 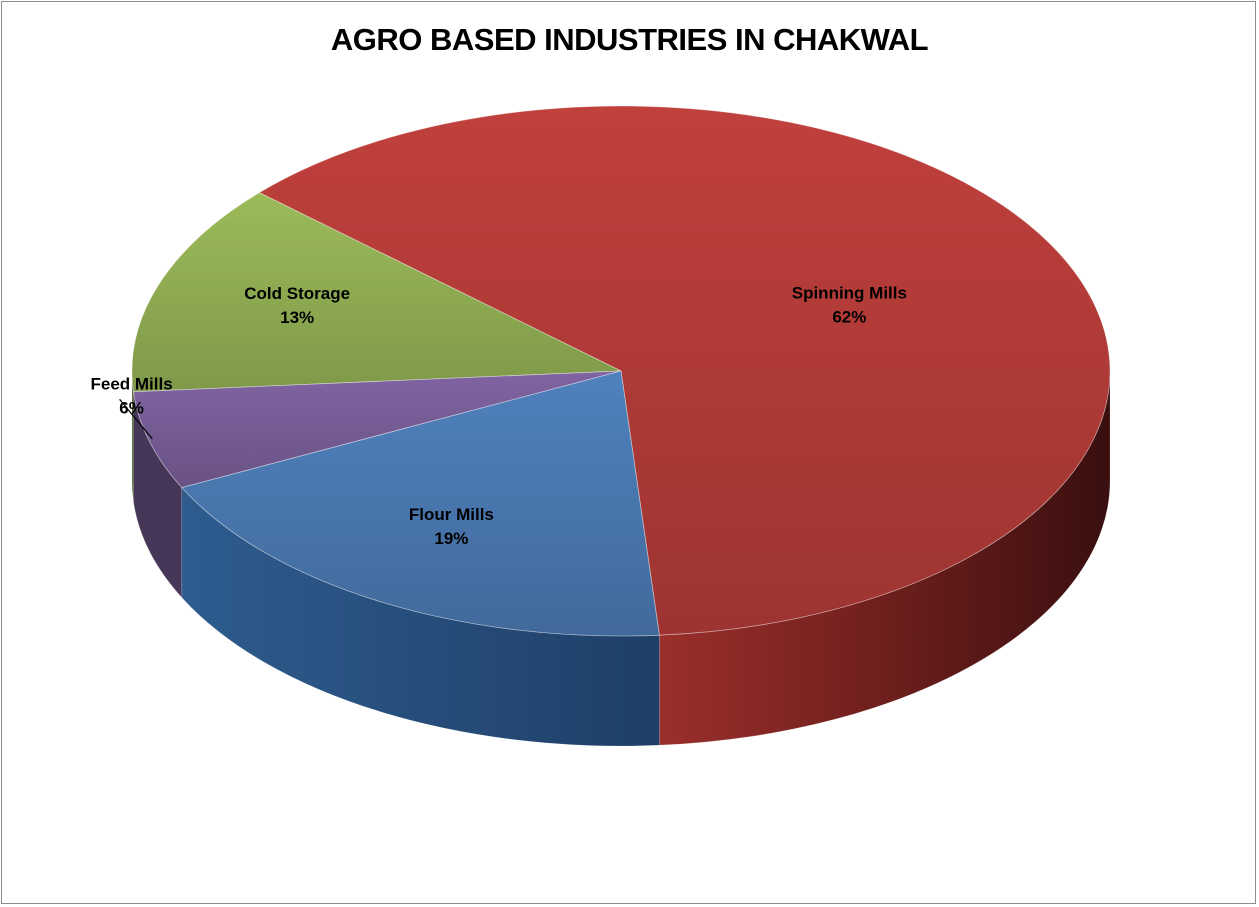 What do you see at coordinates (136, 419) in the screenshot?
I see `leader-line-feed-mills` at bounding box center [136, 419].